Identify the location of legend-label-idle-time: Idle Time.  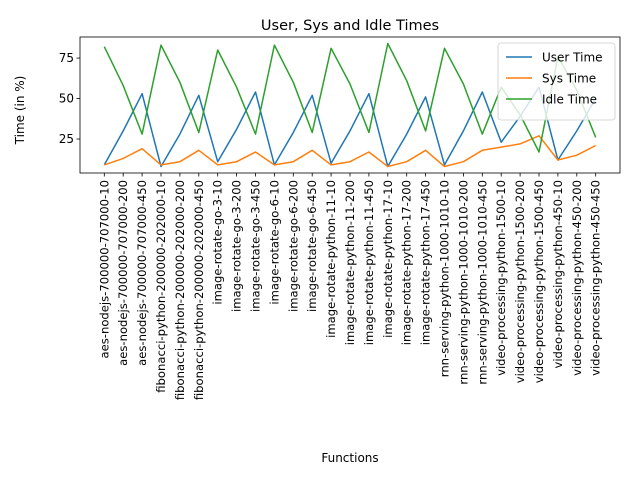
(569, 100).